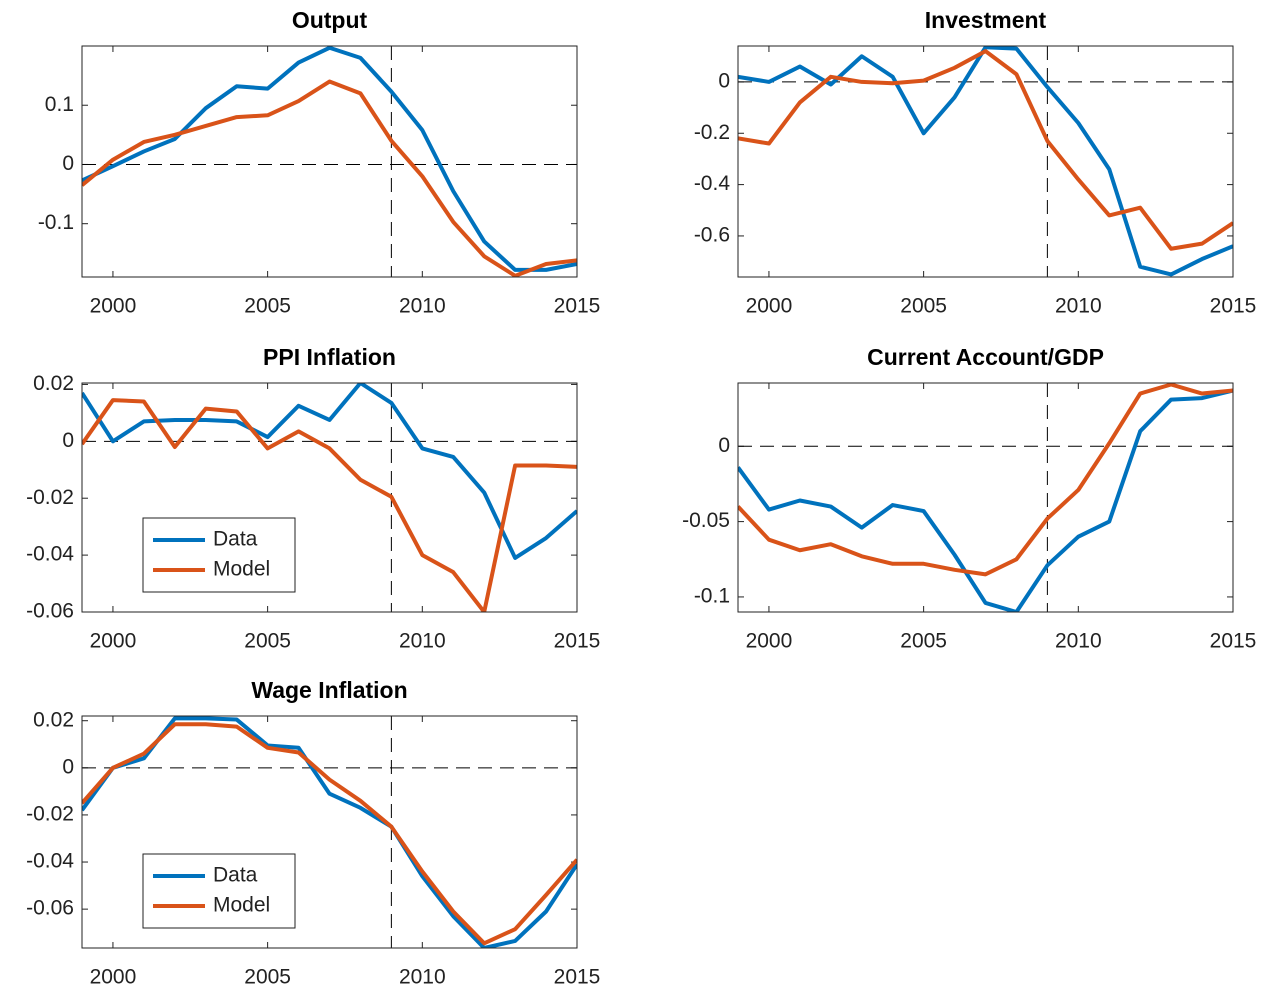 The image size is (1278, 994). What do you see at coordinates (330, 20) in the screenshot?
I see `subplot-title: Output` at bounding box center [330, 20].